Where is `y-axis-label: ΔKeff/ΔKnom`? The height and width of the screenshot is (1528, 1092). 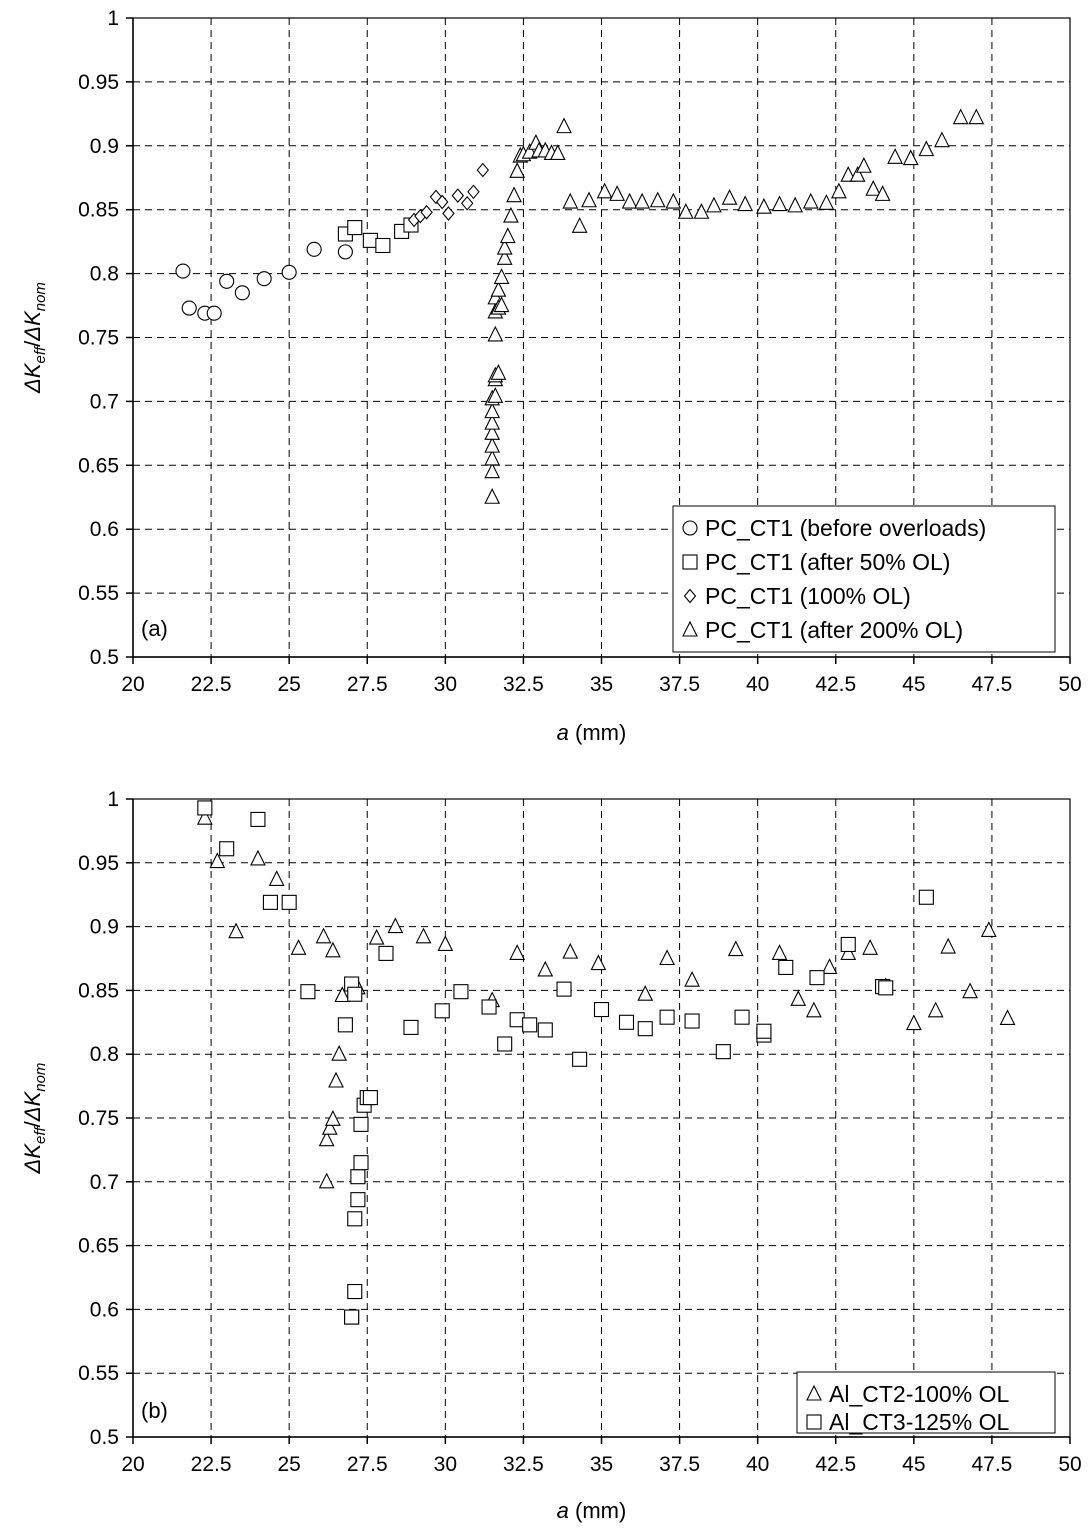 y-axis-label: ΔKeff/ΔKnom is located at coordinates (34, 338).